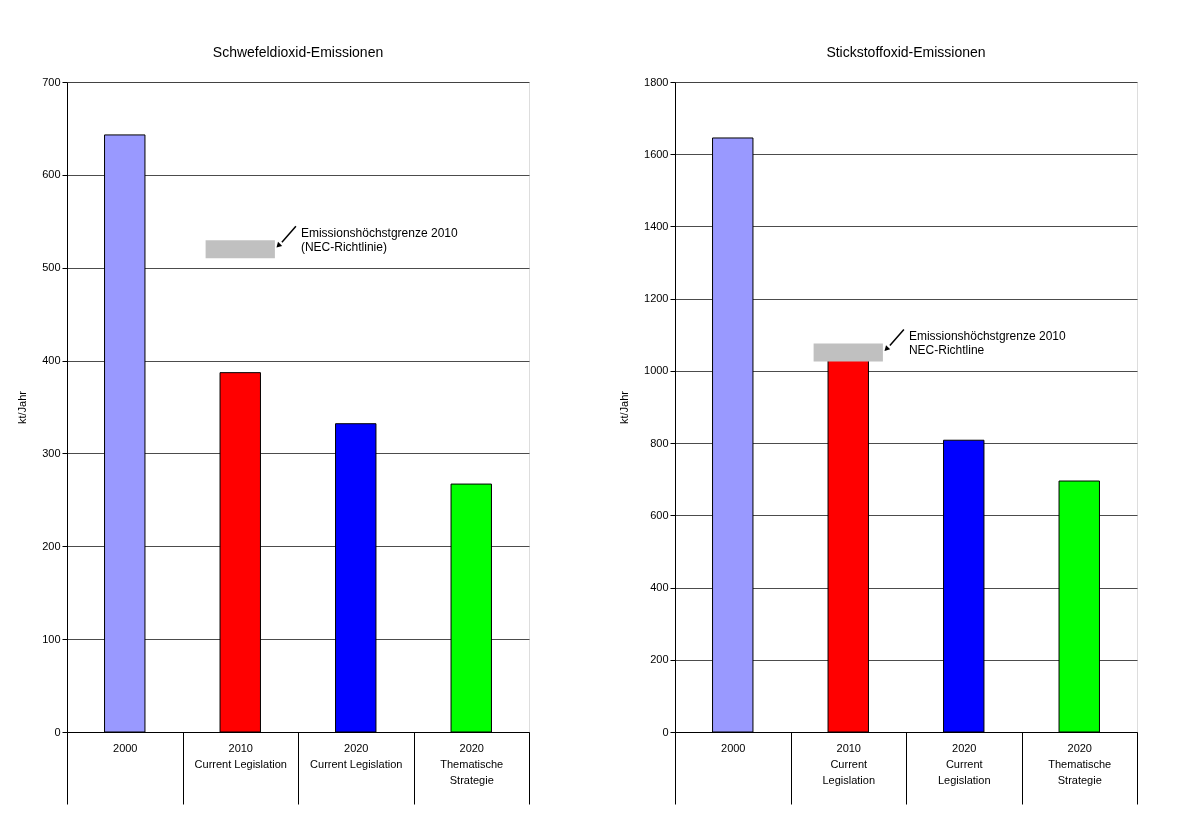 This screenshot has height=828, width=1186. I want to click on y-tick-label: 1000, so click(656, 370).